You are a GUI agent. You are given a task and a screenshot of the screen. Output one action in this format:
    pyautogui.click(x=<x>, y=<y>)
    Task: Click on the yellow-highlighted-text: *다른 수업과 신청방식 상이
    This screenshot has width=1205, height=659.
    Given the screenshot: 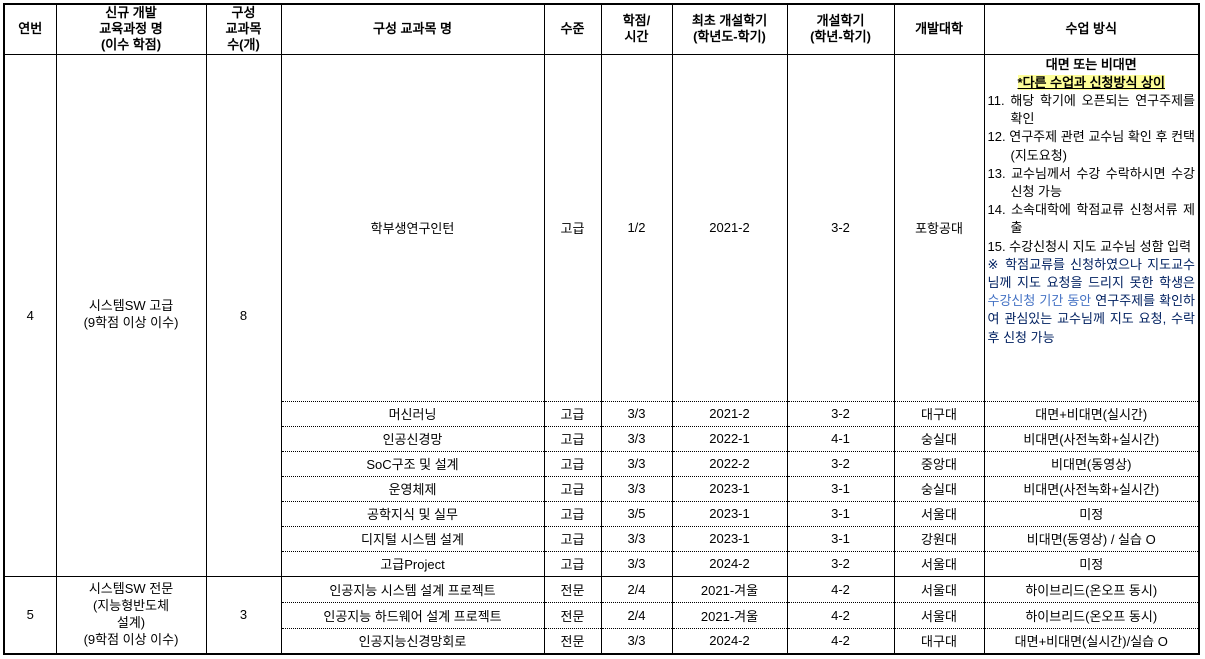 What is the action you would take?
    pyautogui.click(x=1091, y=82)
    